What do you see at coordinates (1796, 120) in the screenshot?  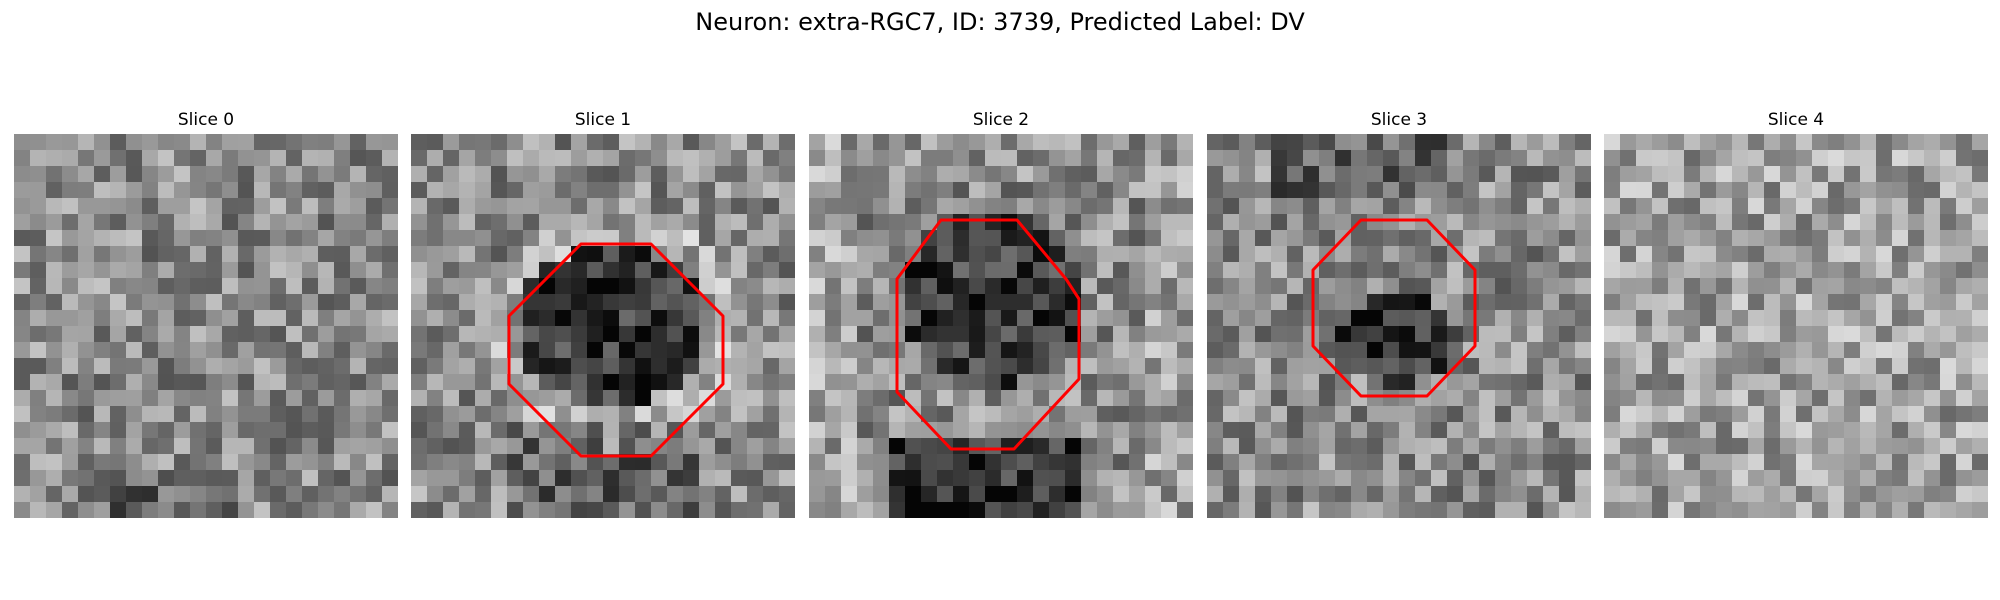 I see `slice-title: Slice 4` at bounding box center [1796, 120].